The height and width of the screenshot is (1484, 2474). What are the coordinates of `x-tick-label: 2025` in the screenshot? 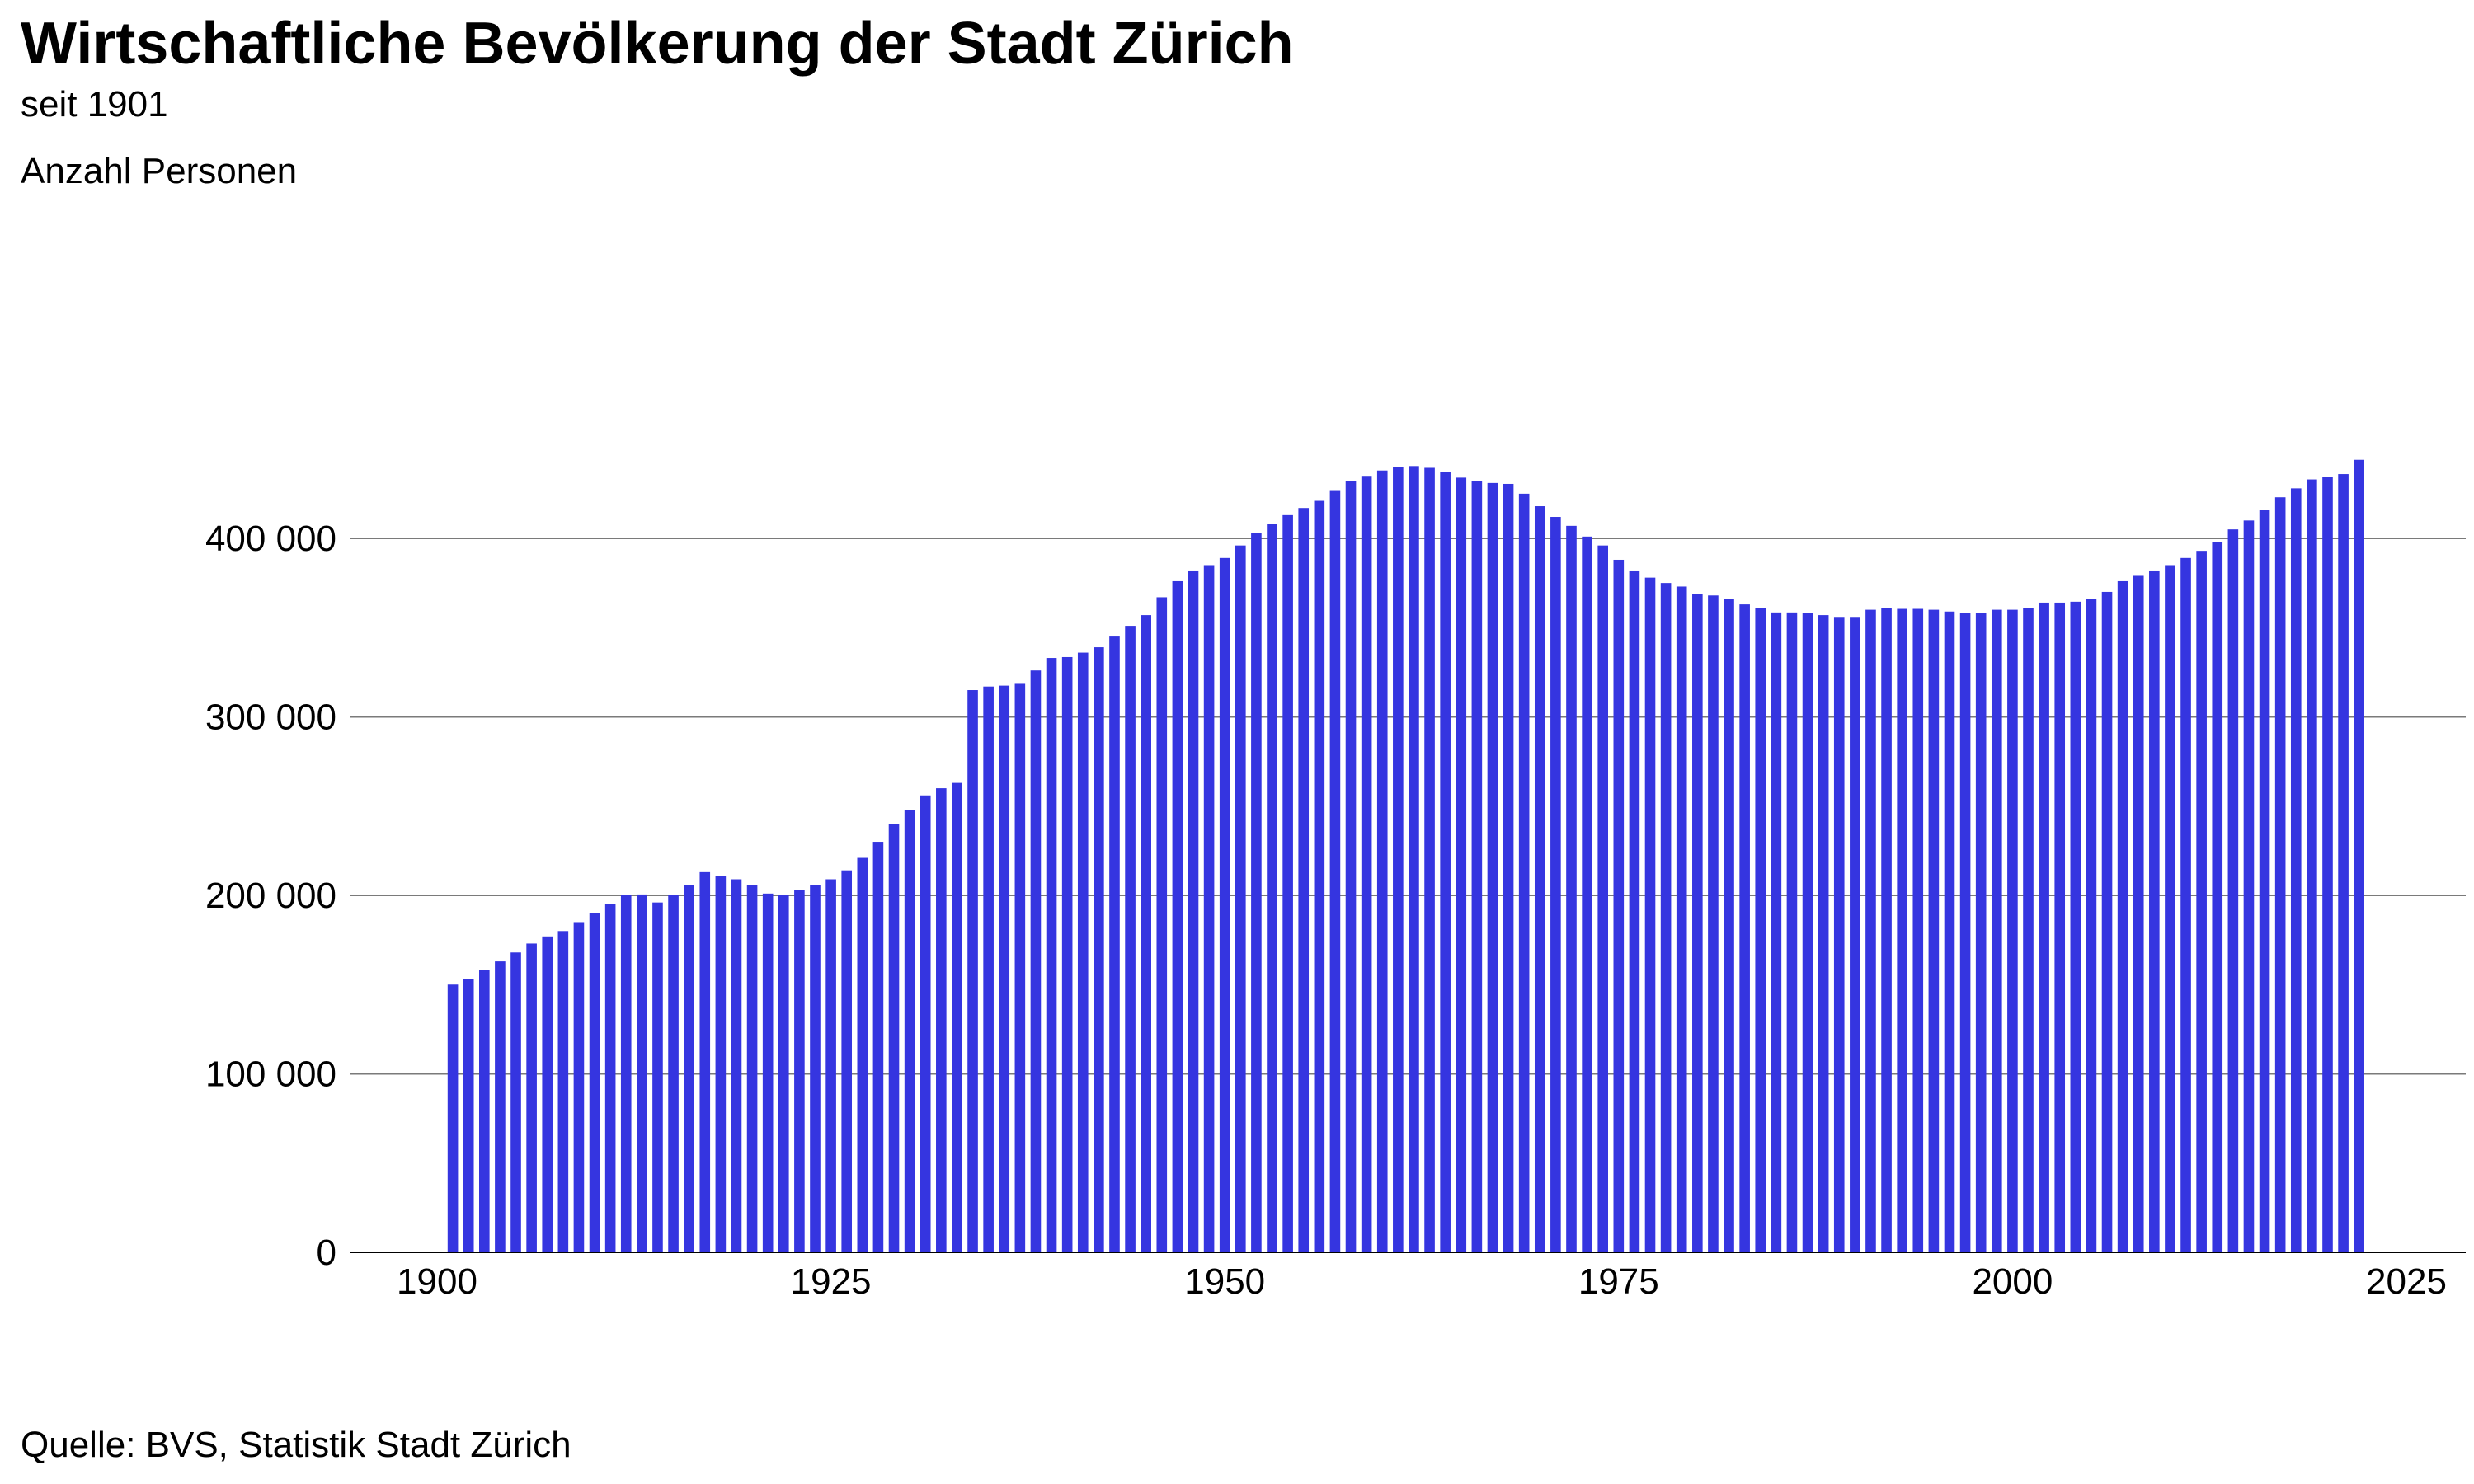 It's located at (2406, 1281).